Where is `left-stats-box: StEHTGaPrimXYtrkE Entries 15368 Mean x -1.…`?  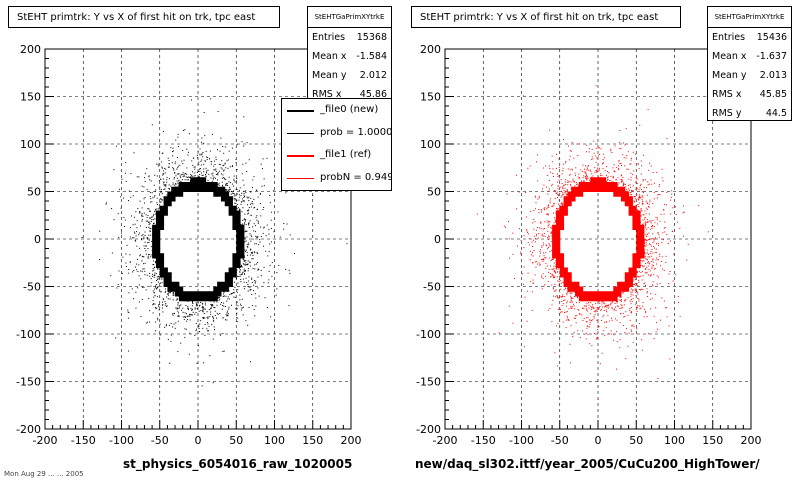
left-stats-box: StEHTGaPrimXYtrkE Entries 15368 Mean x -1.… is located at coordinates (349, 54).